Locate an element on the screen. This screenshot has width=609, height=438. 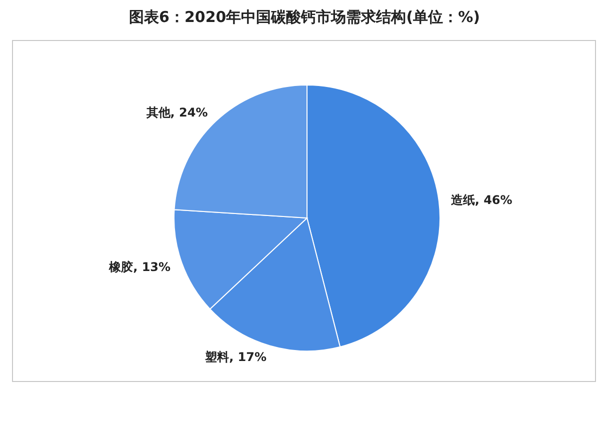
slice-label: 橡胶, 13% is located at coordinates (139, 267).